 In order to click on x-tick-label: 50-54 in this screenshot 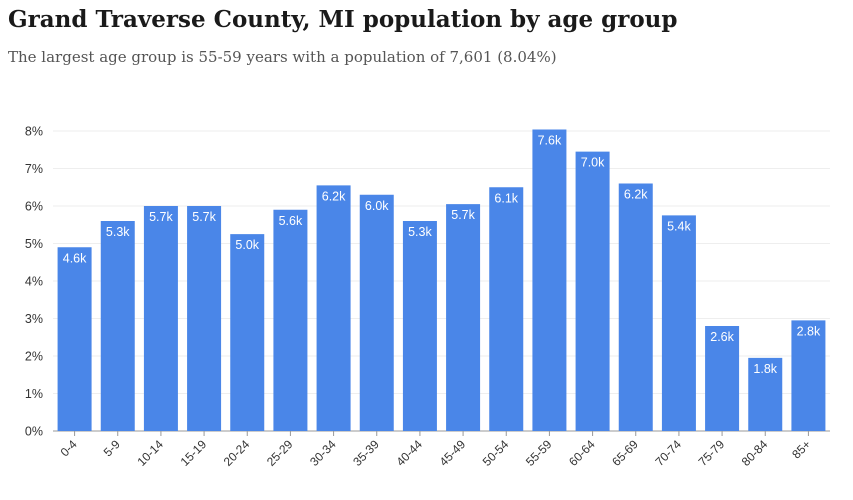, I will do `click(496, 453)`.